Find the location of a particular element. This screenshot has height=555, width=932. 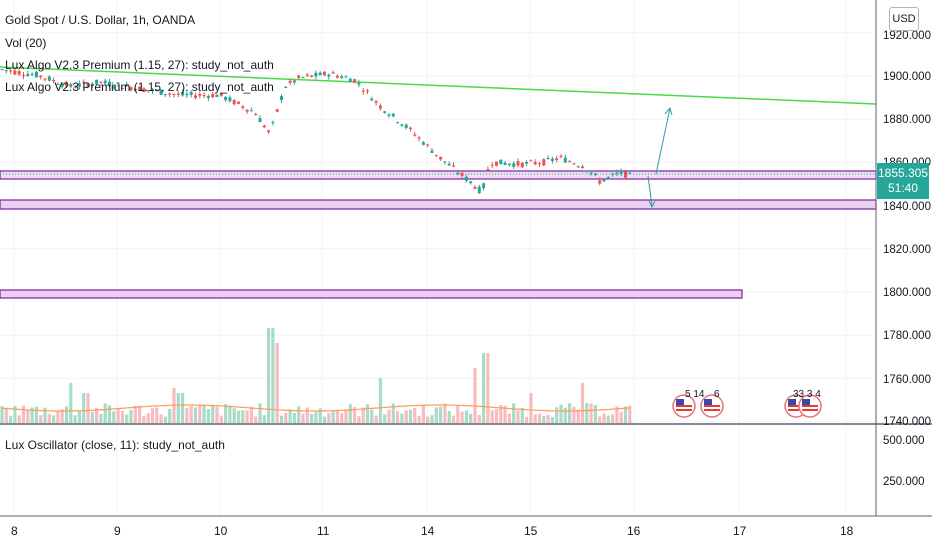

price-tick-1740: 1740.000 is located at coordinates (907, 422).